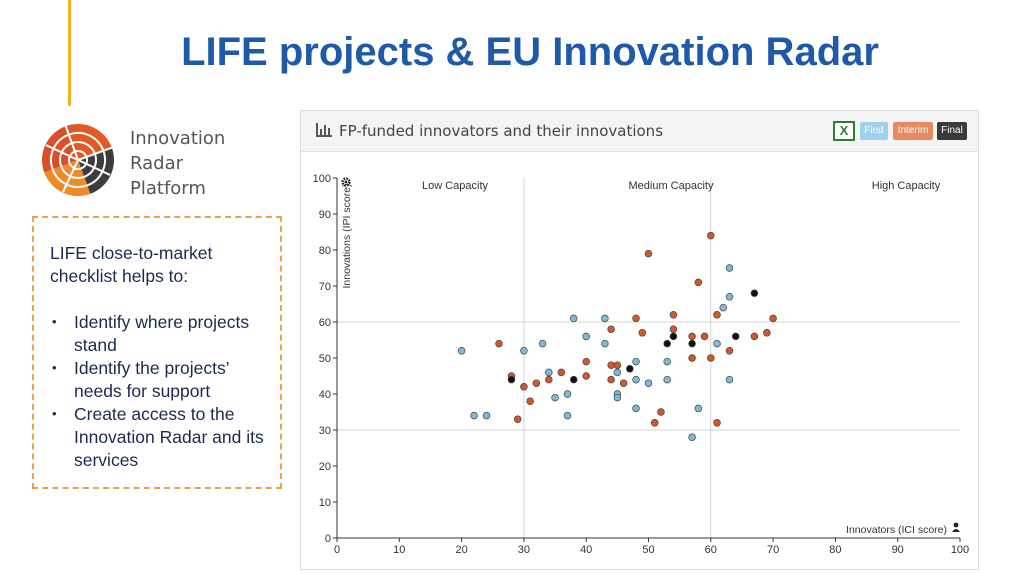  I want to click on innovation-radar-logo-icon, so click(76, 160).